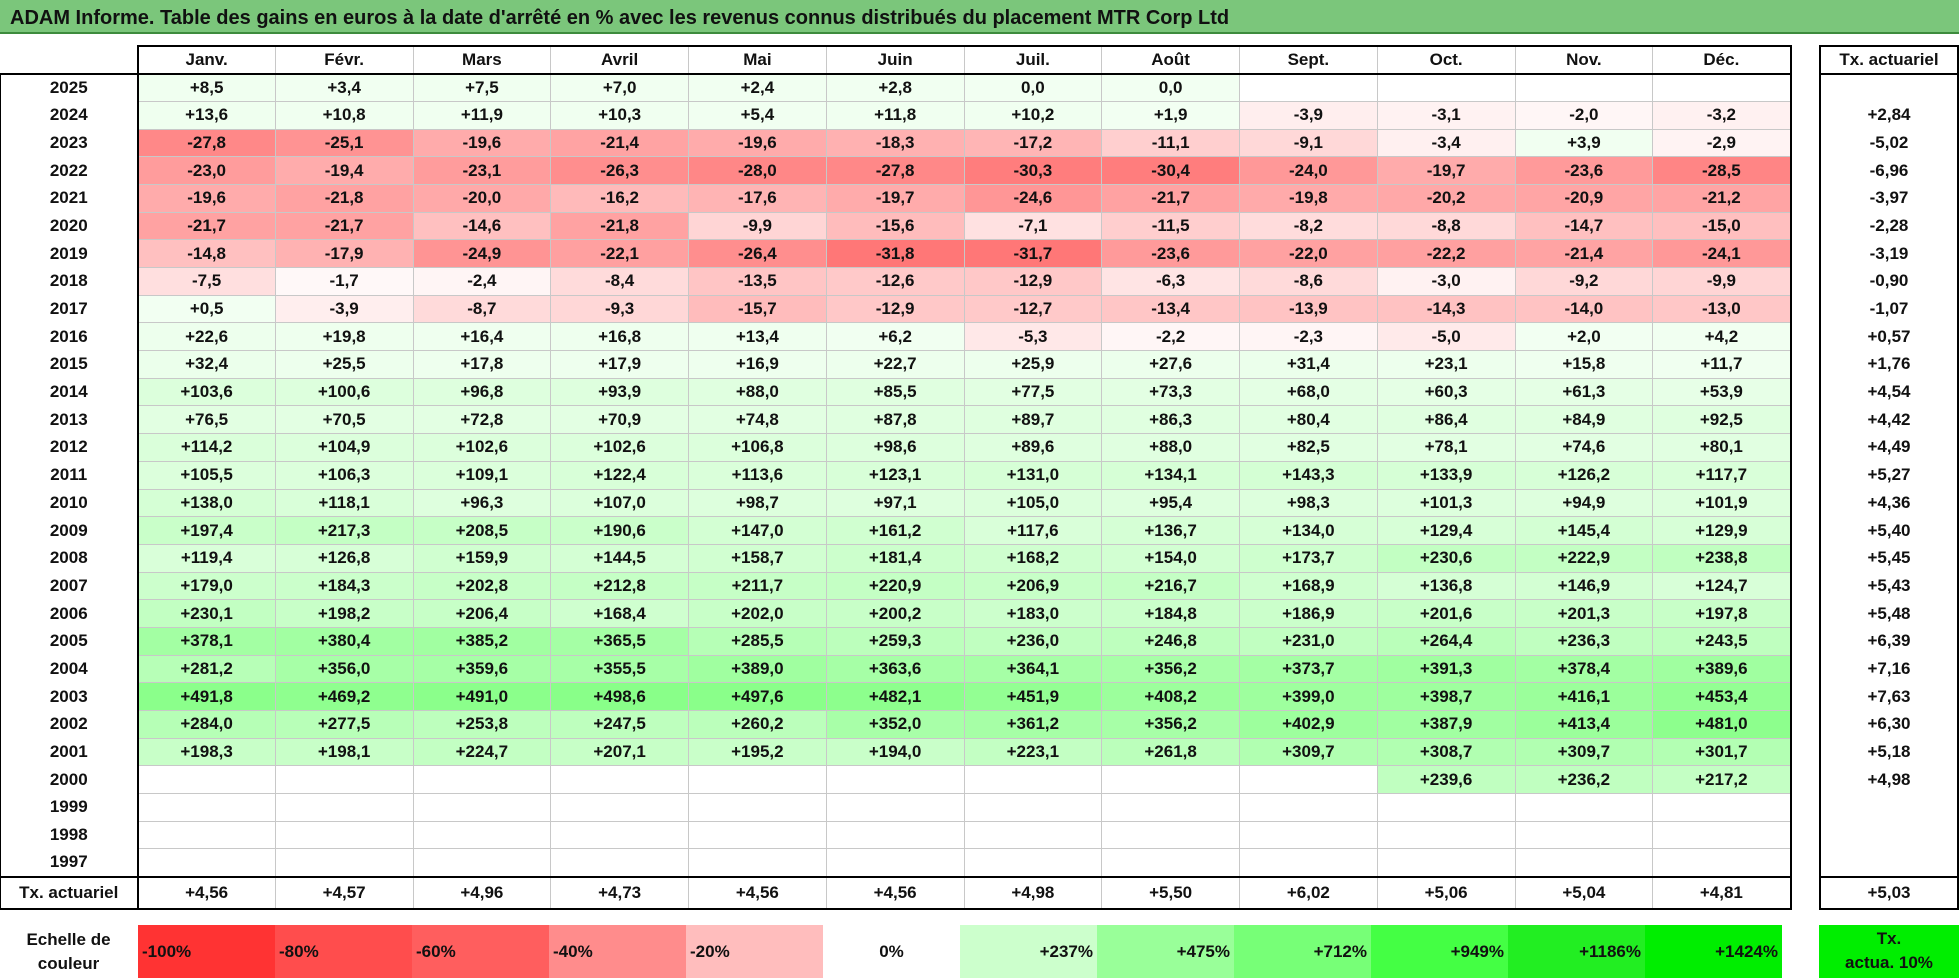  I want to click on value-cell: +82,5, so click(1308, 447).